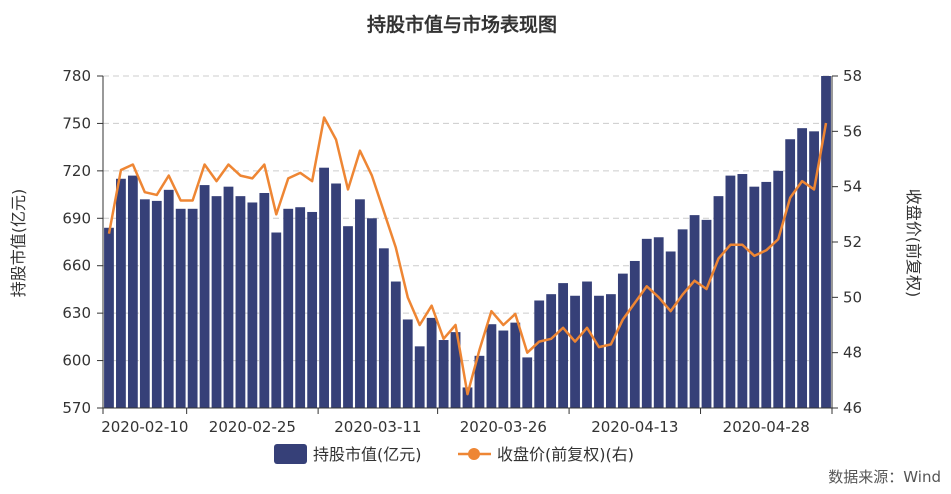 This screenshot has height=494, width=951. What do you see at coordinates (76, 76) in the screenshot?
I see `y-left-tick-label: 780` at bounding box center [76, 76].